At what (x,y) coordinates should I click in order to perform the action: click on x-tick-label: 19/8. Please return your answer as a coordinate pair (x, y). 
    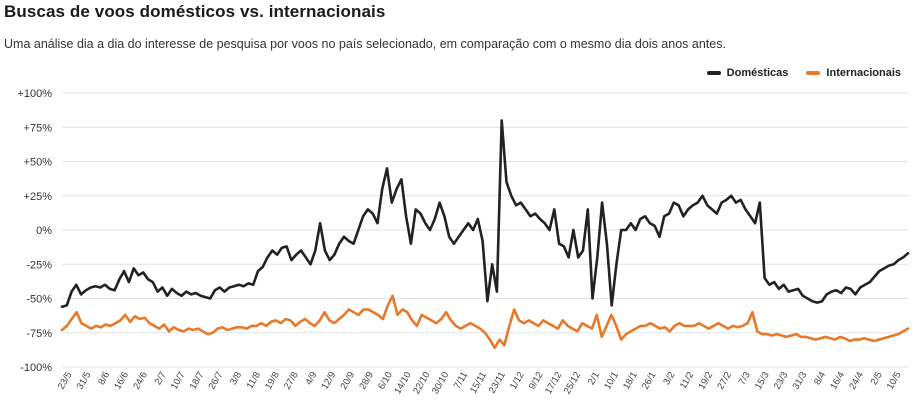
    Looking at the image, I should click on (272, 381).